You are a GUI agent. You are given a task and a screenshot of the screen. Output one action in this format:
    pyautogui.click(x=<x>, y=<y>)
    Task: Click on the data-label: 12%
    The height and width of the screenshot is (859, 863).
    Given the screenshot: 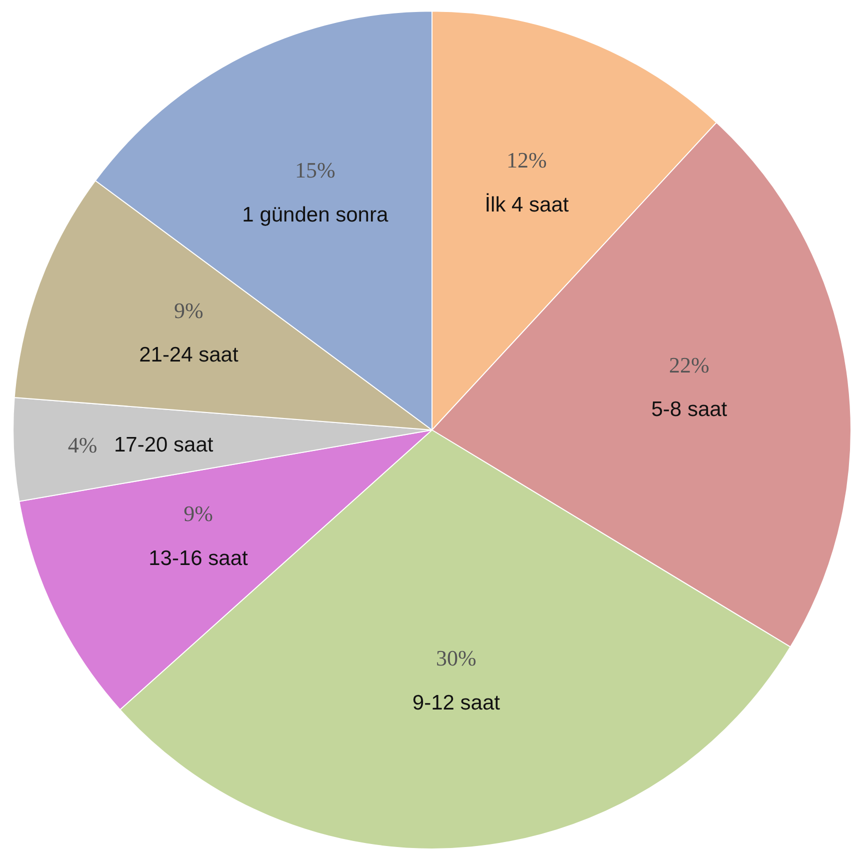 What is the action you would take?
    pyautogui.click(x=526, y=160)
    